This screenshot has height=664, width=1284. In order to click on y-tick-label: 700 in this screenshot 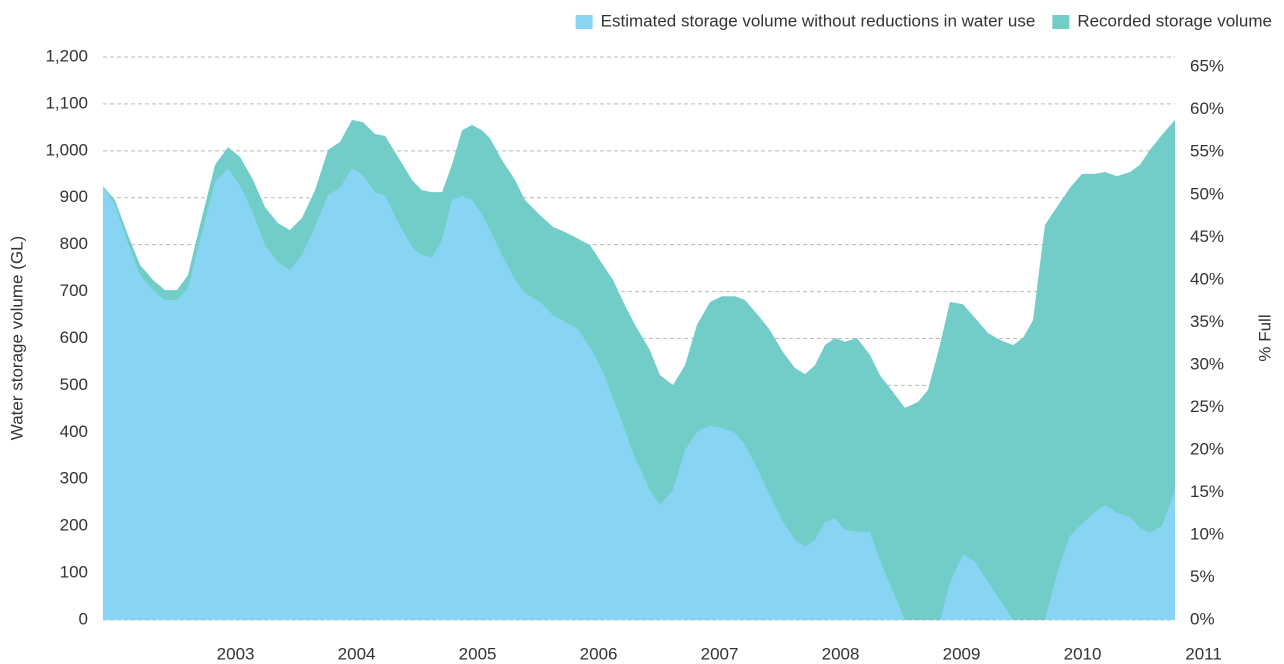, I will do `click(74, 290)`.